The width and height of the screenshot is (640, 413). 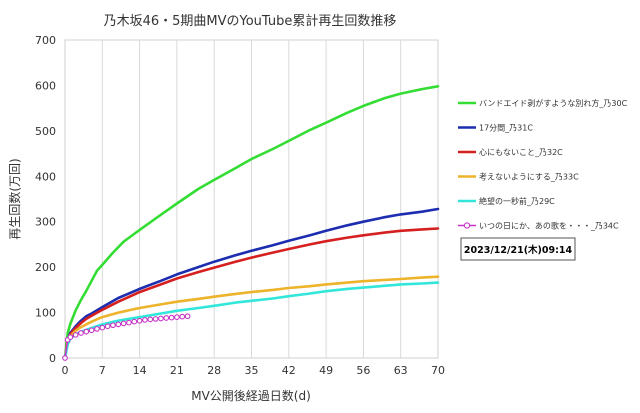 What do you see at coordinates (251, 395) in the screenshot?
I see `x-axis-label: MV公開後経過日数(d)` at bounding box center [251, 395].